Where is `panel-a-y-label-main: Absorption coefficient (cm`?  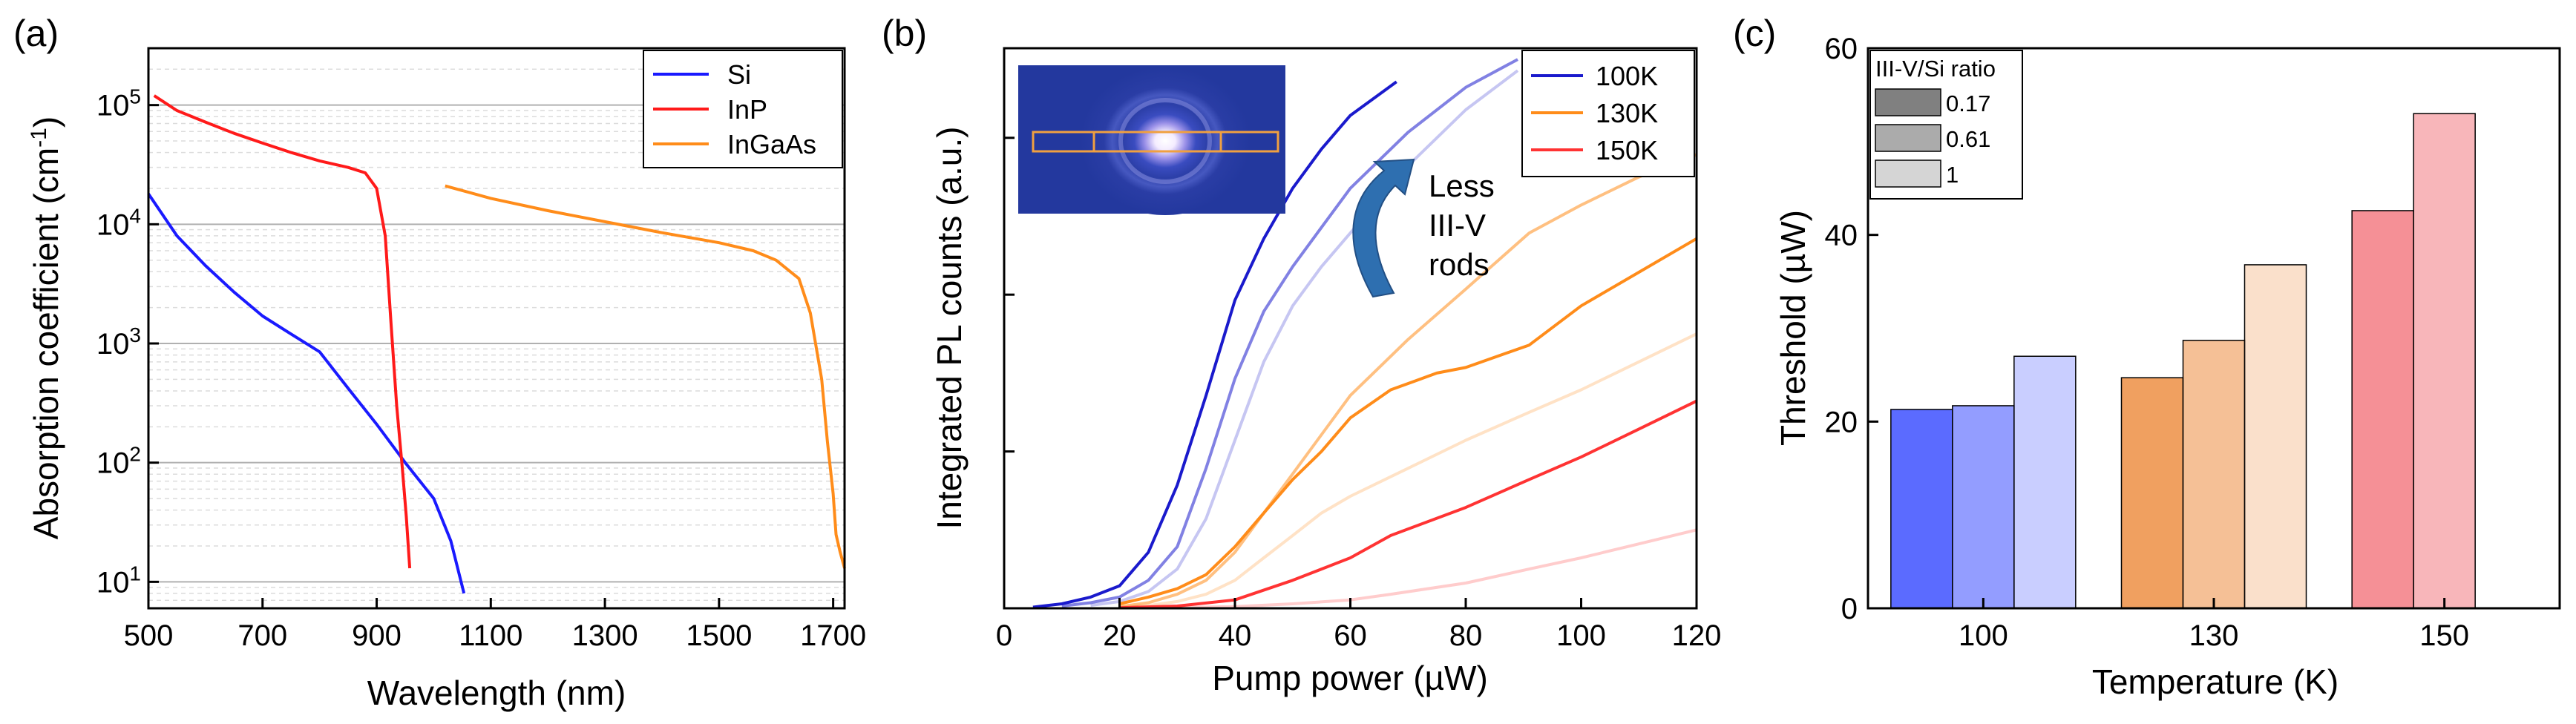 panel-a-y-label-main: Absorption coefficient (cm is located at coordinates (46, 344).